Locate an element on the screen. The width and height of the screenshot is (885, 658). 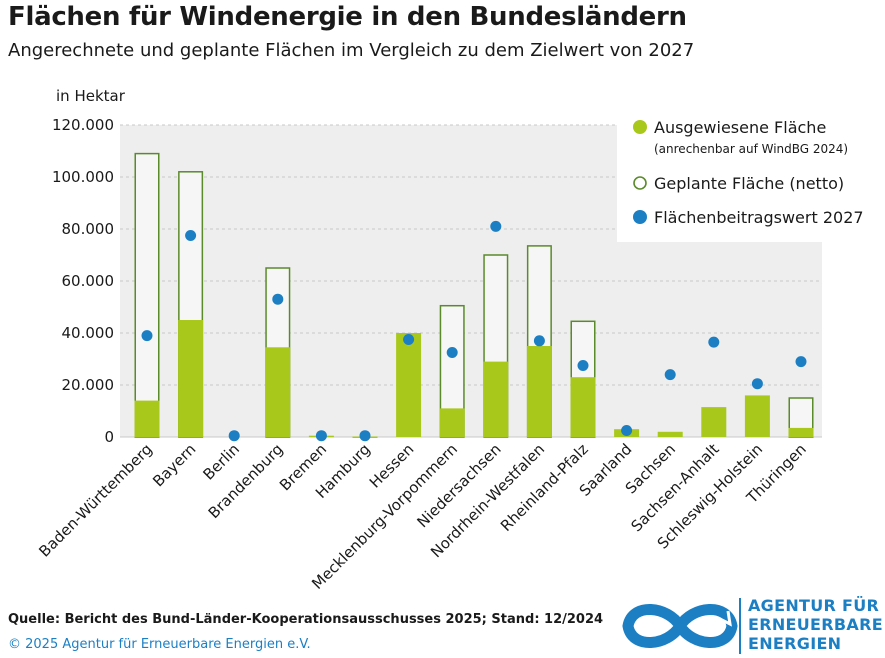
y-tick-label: 120.000 is located at coordinates (83, 125).